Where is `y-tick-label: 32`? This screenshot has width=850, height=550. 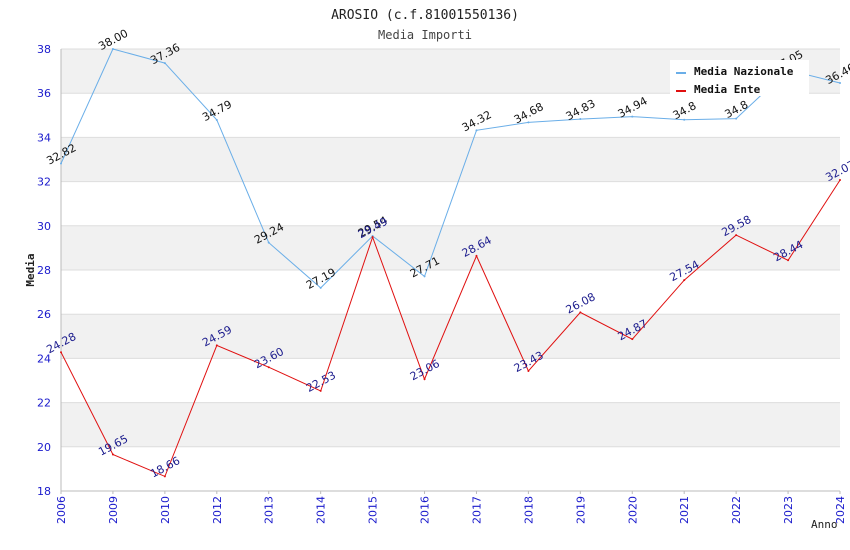
y-tick-label: 32 is located at coordinates (44, 182).